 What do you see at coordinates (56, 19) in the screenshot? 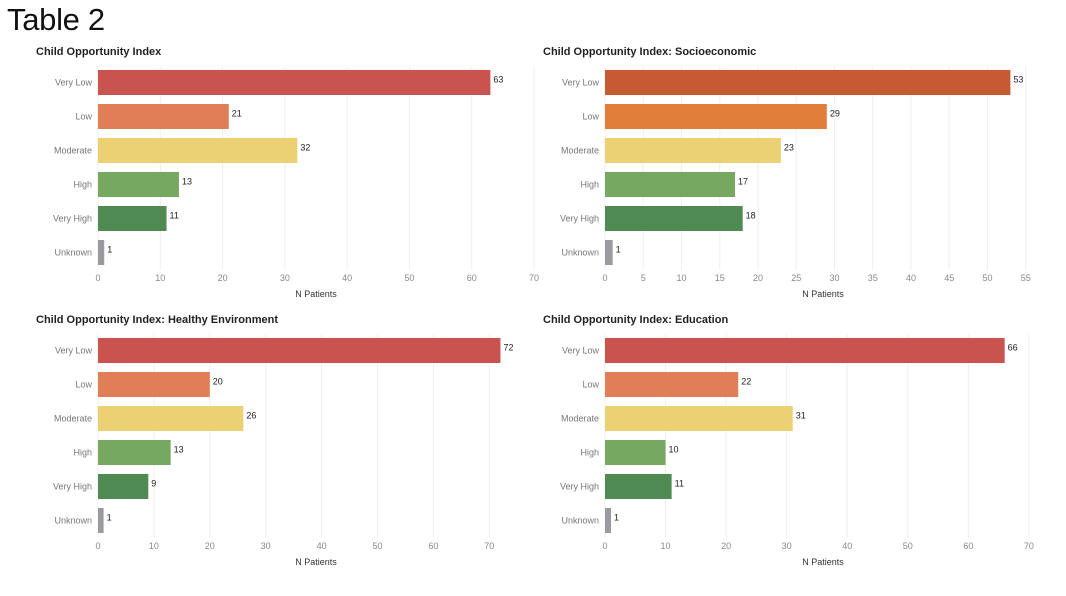
I see `page-title: Table 2` at bounding box center [56, 19].